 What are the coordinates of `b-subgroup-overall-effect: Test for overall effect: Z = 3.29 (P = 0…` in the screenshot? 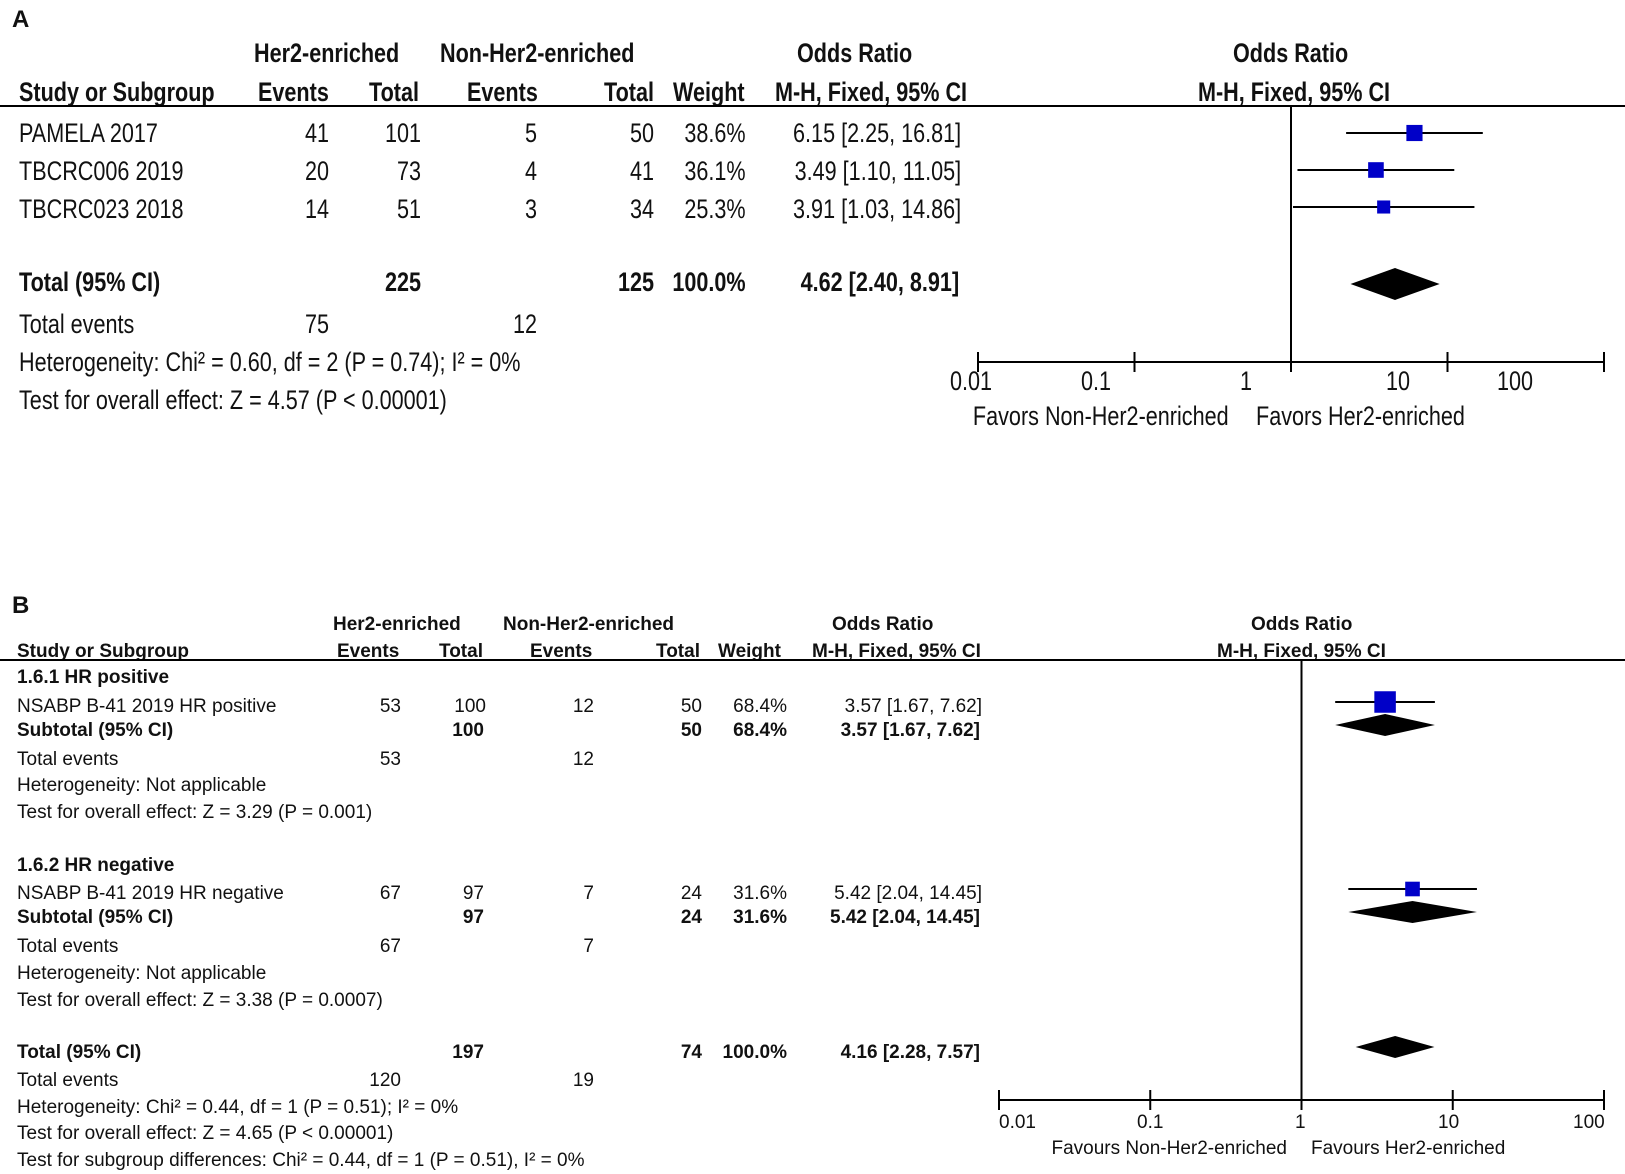 It's located at (195, 812).